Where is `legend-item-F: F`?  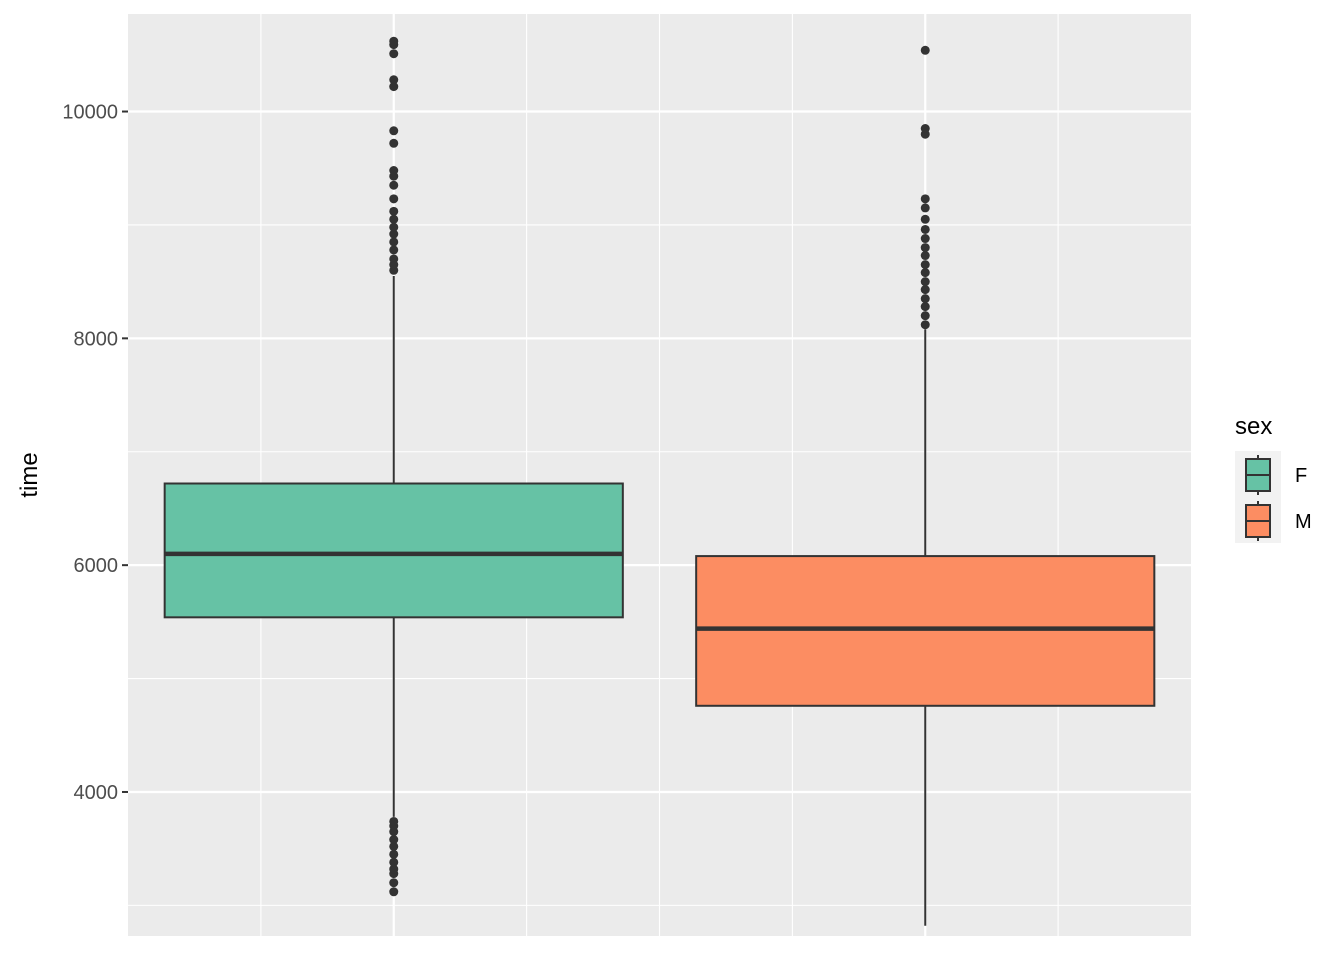 legend-item-F: F is located at coordinates (1276, 475).